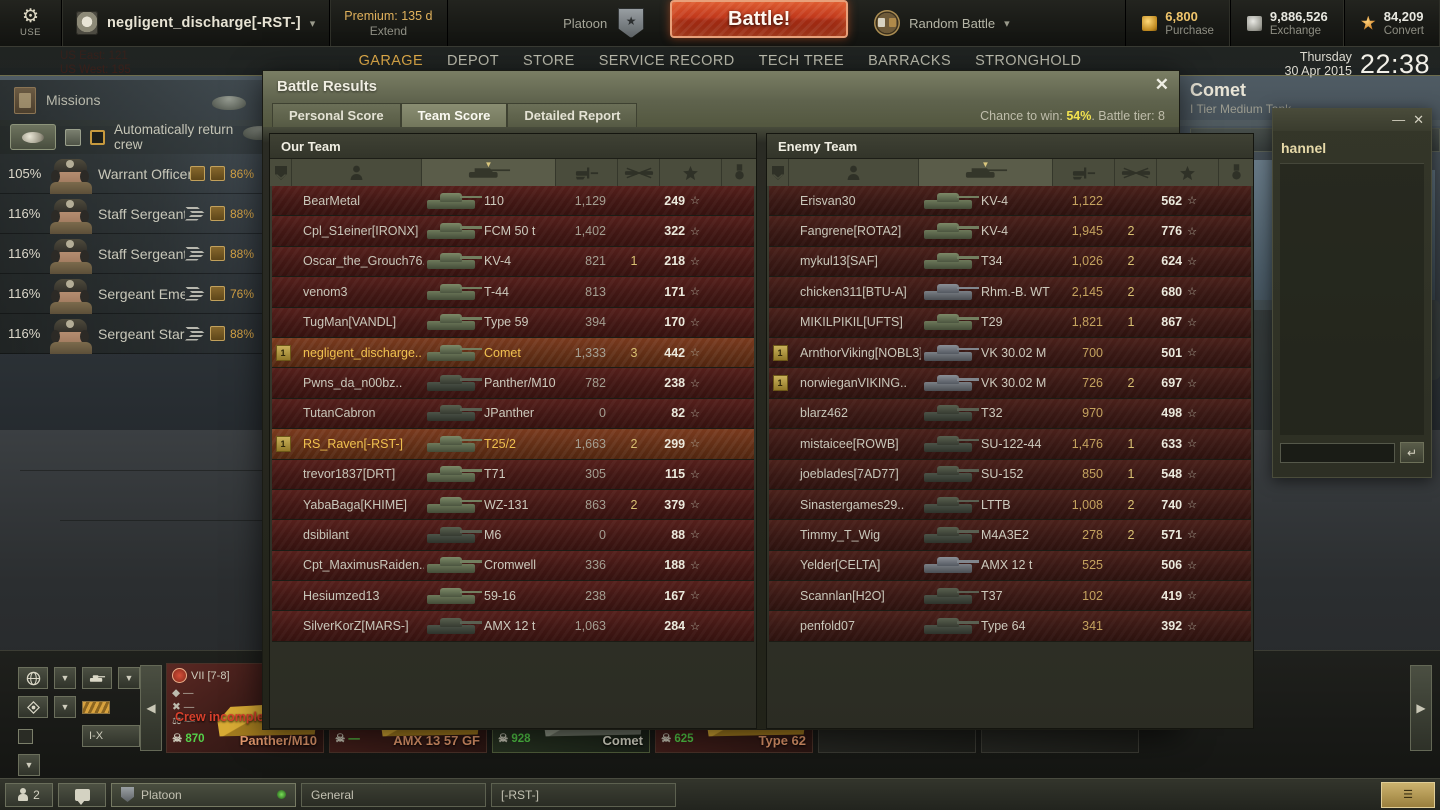 The width and height of the screenshot is (1440, 810). What do you see at coordinates (513, 474) in the screenshot?
I see `table-row: trevor1837[DRT] T71 305 115 ☆` at bounding box center [513, 474].